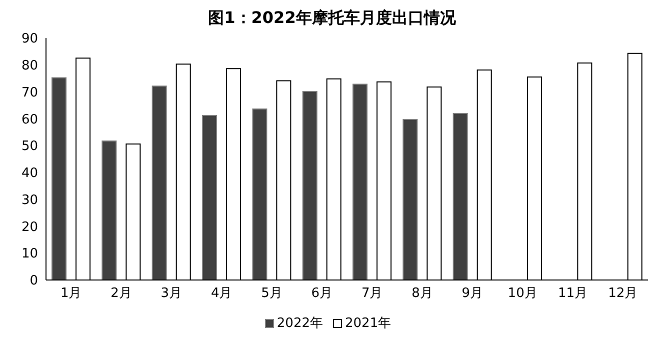 The image size is (664, 337). Describe the element at coordinates (29, 146) in the screenshot. I see `y-tick-label: 50` at that location.